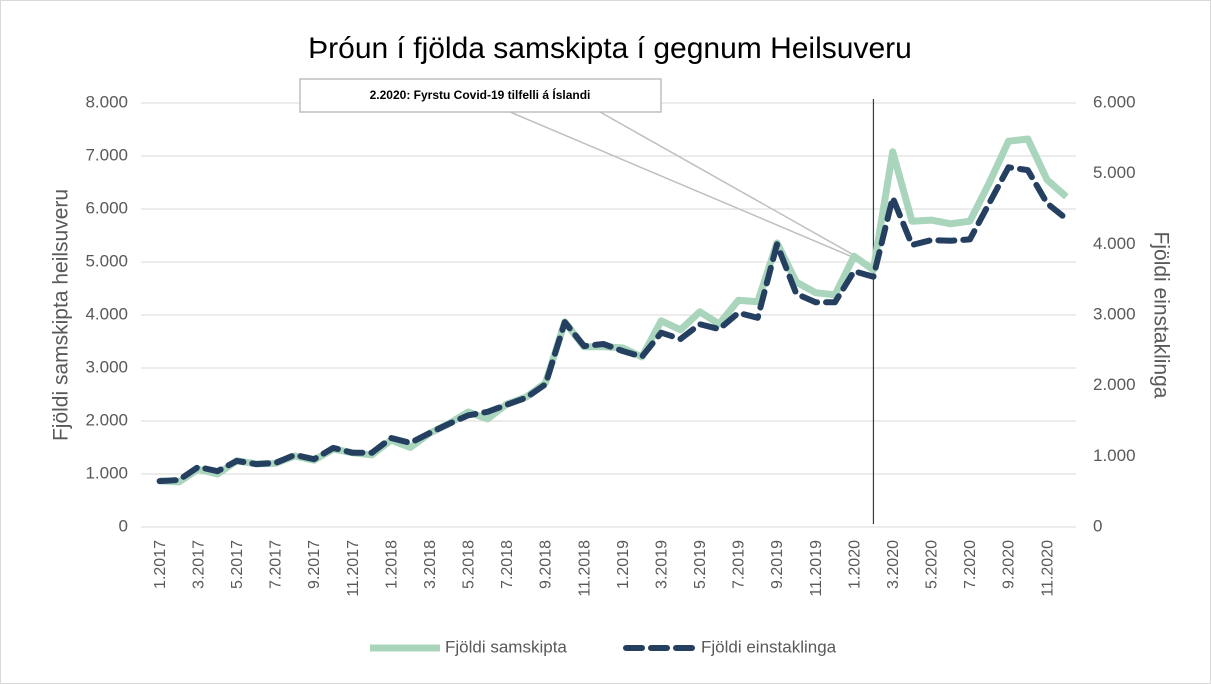 Image resolution: width=1211 pixels, height=684 pixels. What do you see at coordinates (1160, 315) in the screenshot?
I see `y2-axis-title: Fjöldi einstaklinga` at bounding box center [1160, 315].